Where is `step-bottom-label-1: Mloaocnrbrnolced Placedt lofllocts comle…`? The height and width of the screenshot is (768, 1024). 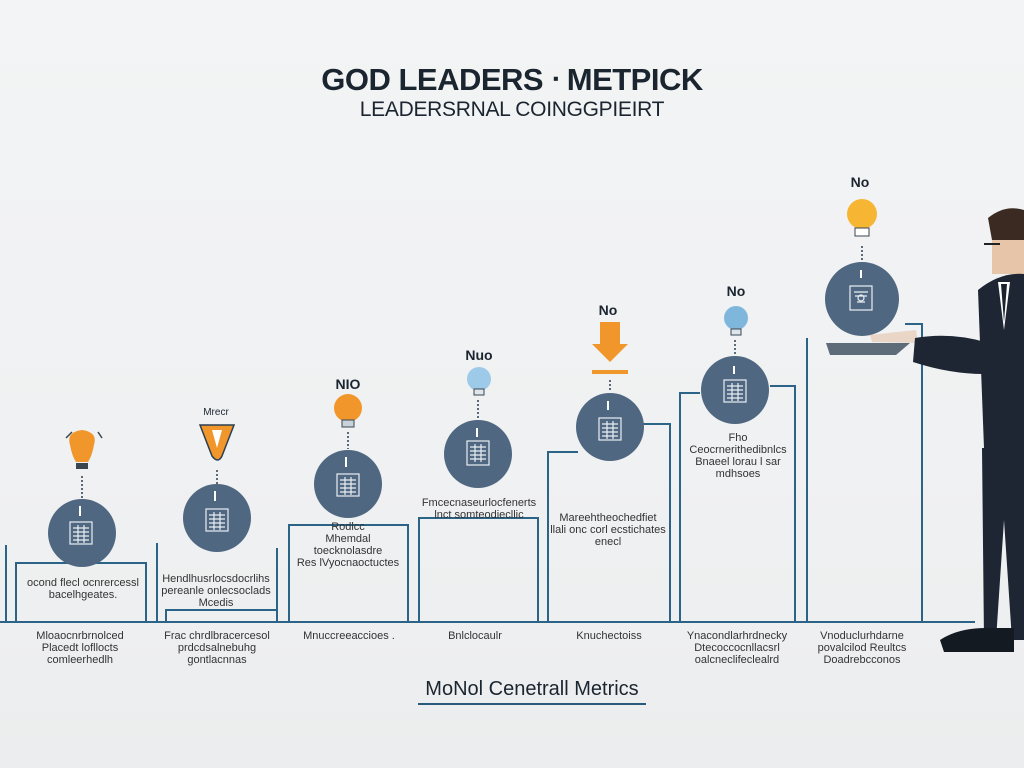 step-bottom-label-1: Mloaocnrbrnolced Placedt lofllocts comle… is located at coordinates (80, 648).